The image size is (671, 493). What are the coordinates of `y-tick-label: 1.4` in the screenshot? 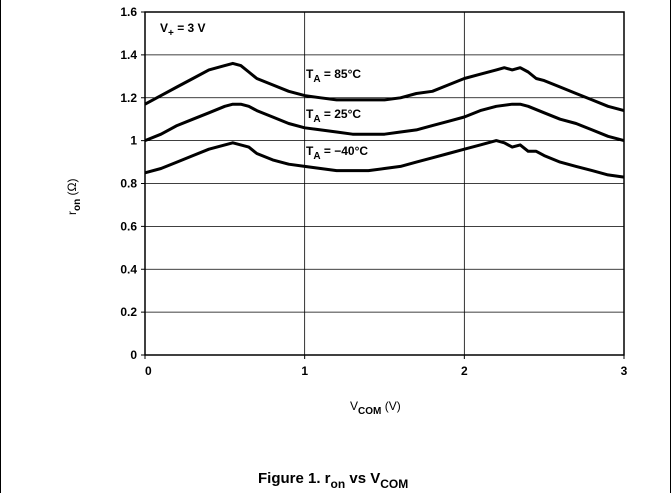 It's located at (128, 55).